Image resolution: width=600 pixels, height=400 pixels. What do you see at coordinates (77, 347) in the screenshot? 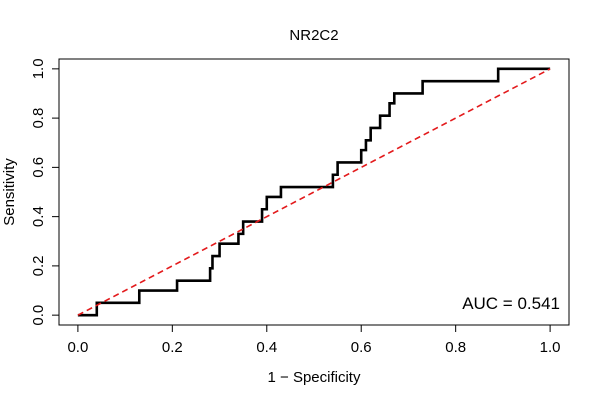
I see `x-tick-label: 0.0` at bounding box center [77, 347].